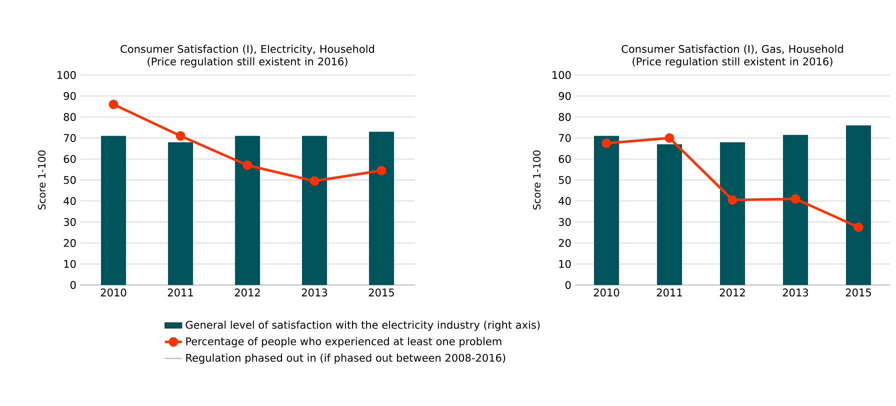 This screenshot has height=406, width=896. Describe the element at coordinates (247, 56) in the screenshot. I see `chart-title: Consumer Satisfaction (I), Electricity, Household (Price regulation still existent in 2016)` at that location.